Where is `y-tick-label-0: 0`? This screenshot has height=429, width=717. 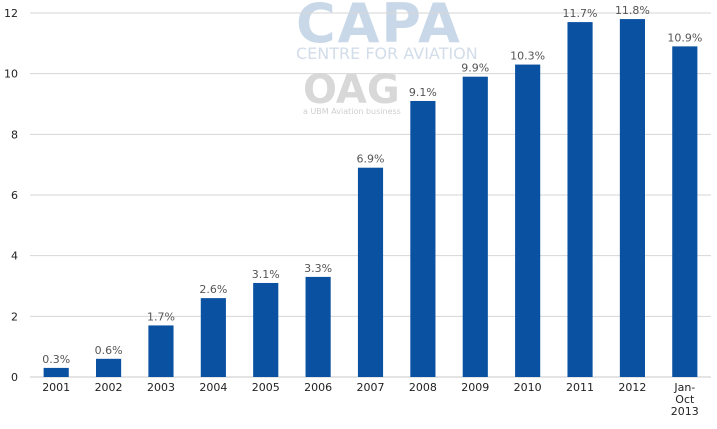
y-tick-label-0: 0 is located at coordinates (14, 377).